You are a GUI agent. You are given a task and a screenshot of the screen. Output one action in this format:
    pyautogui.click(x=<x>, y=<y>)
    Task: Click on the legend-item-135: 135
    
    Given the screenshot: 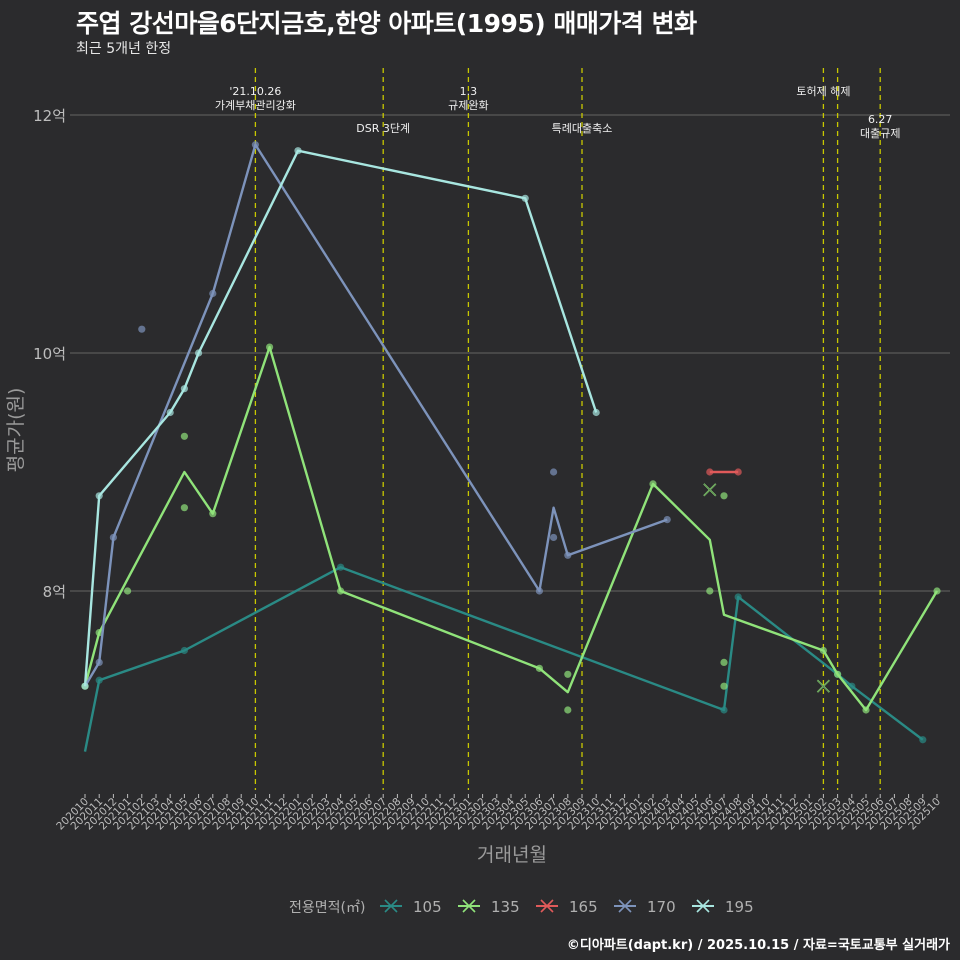 What is the action you would take?
    pyautogui.click(x=489, y=907)
    